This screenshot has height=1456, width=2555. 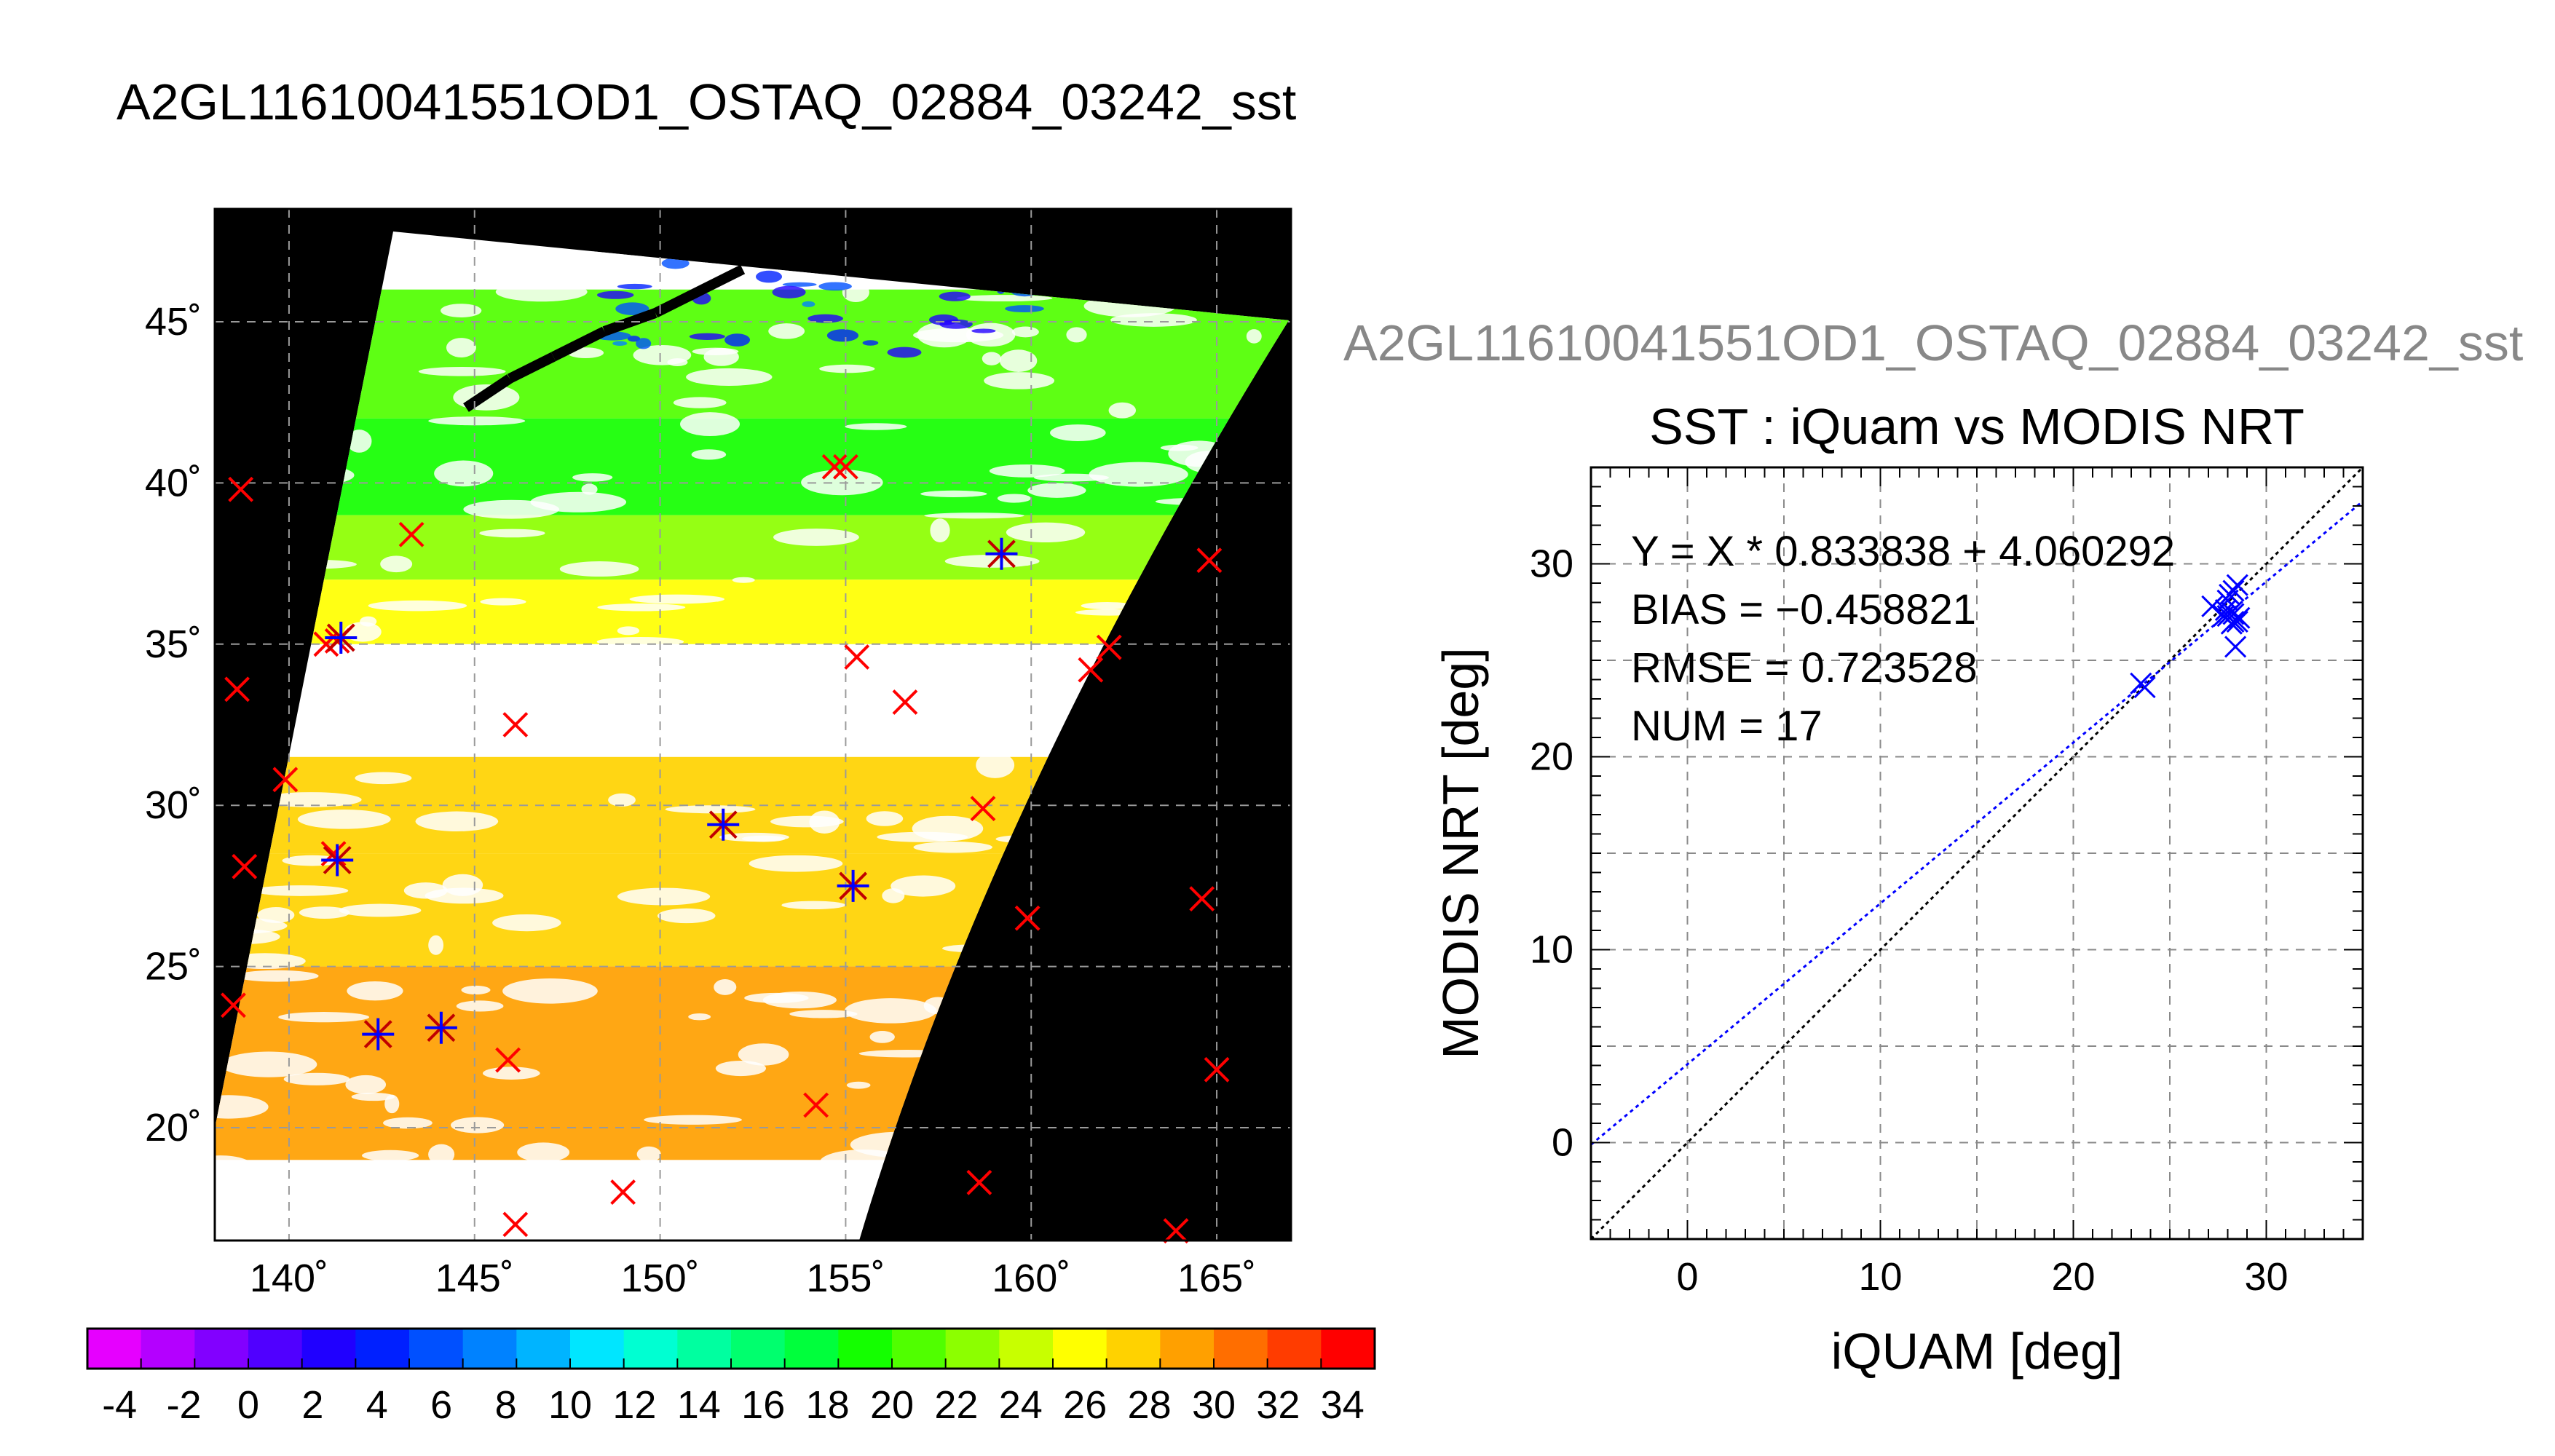 What do you see at coordinates (1804, 668) in the screenshot?
I see `scatter-stat-line: RMSE = 0.723528` at bounding box center [1804, 668].